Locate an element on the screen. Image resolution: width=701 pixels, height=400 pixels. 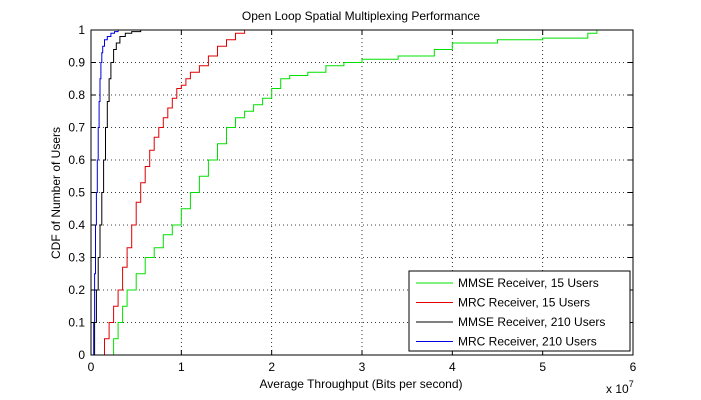
y-tick-label: 0.2 is located at coordinates (76, 290).